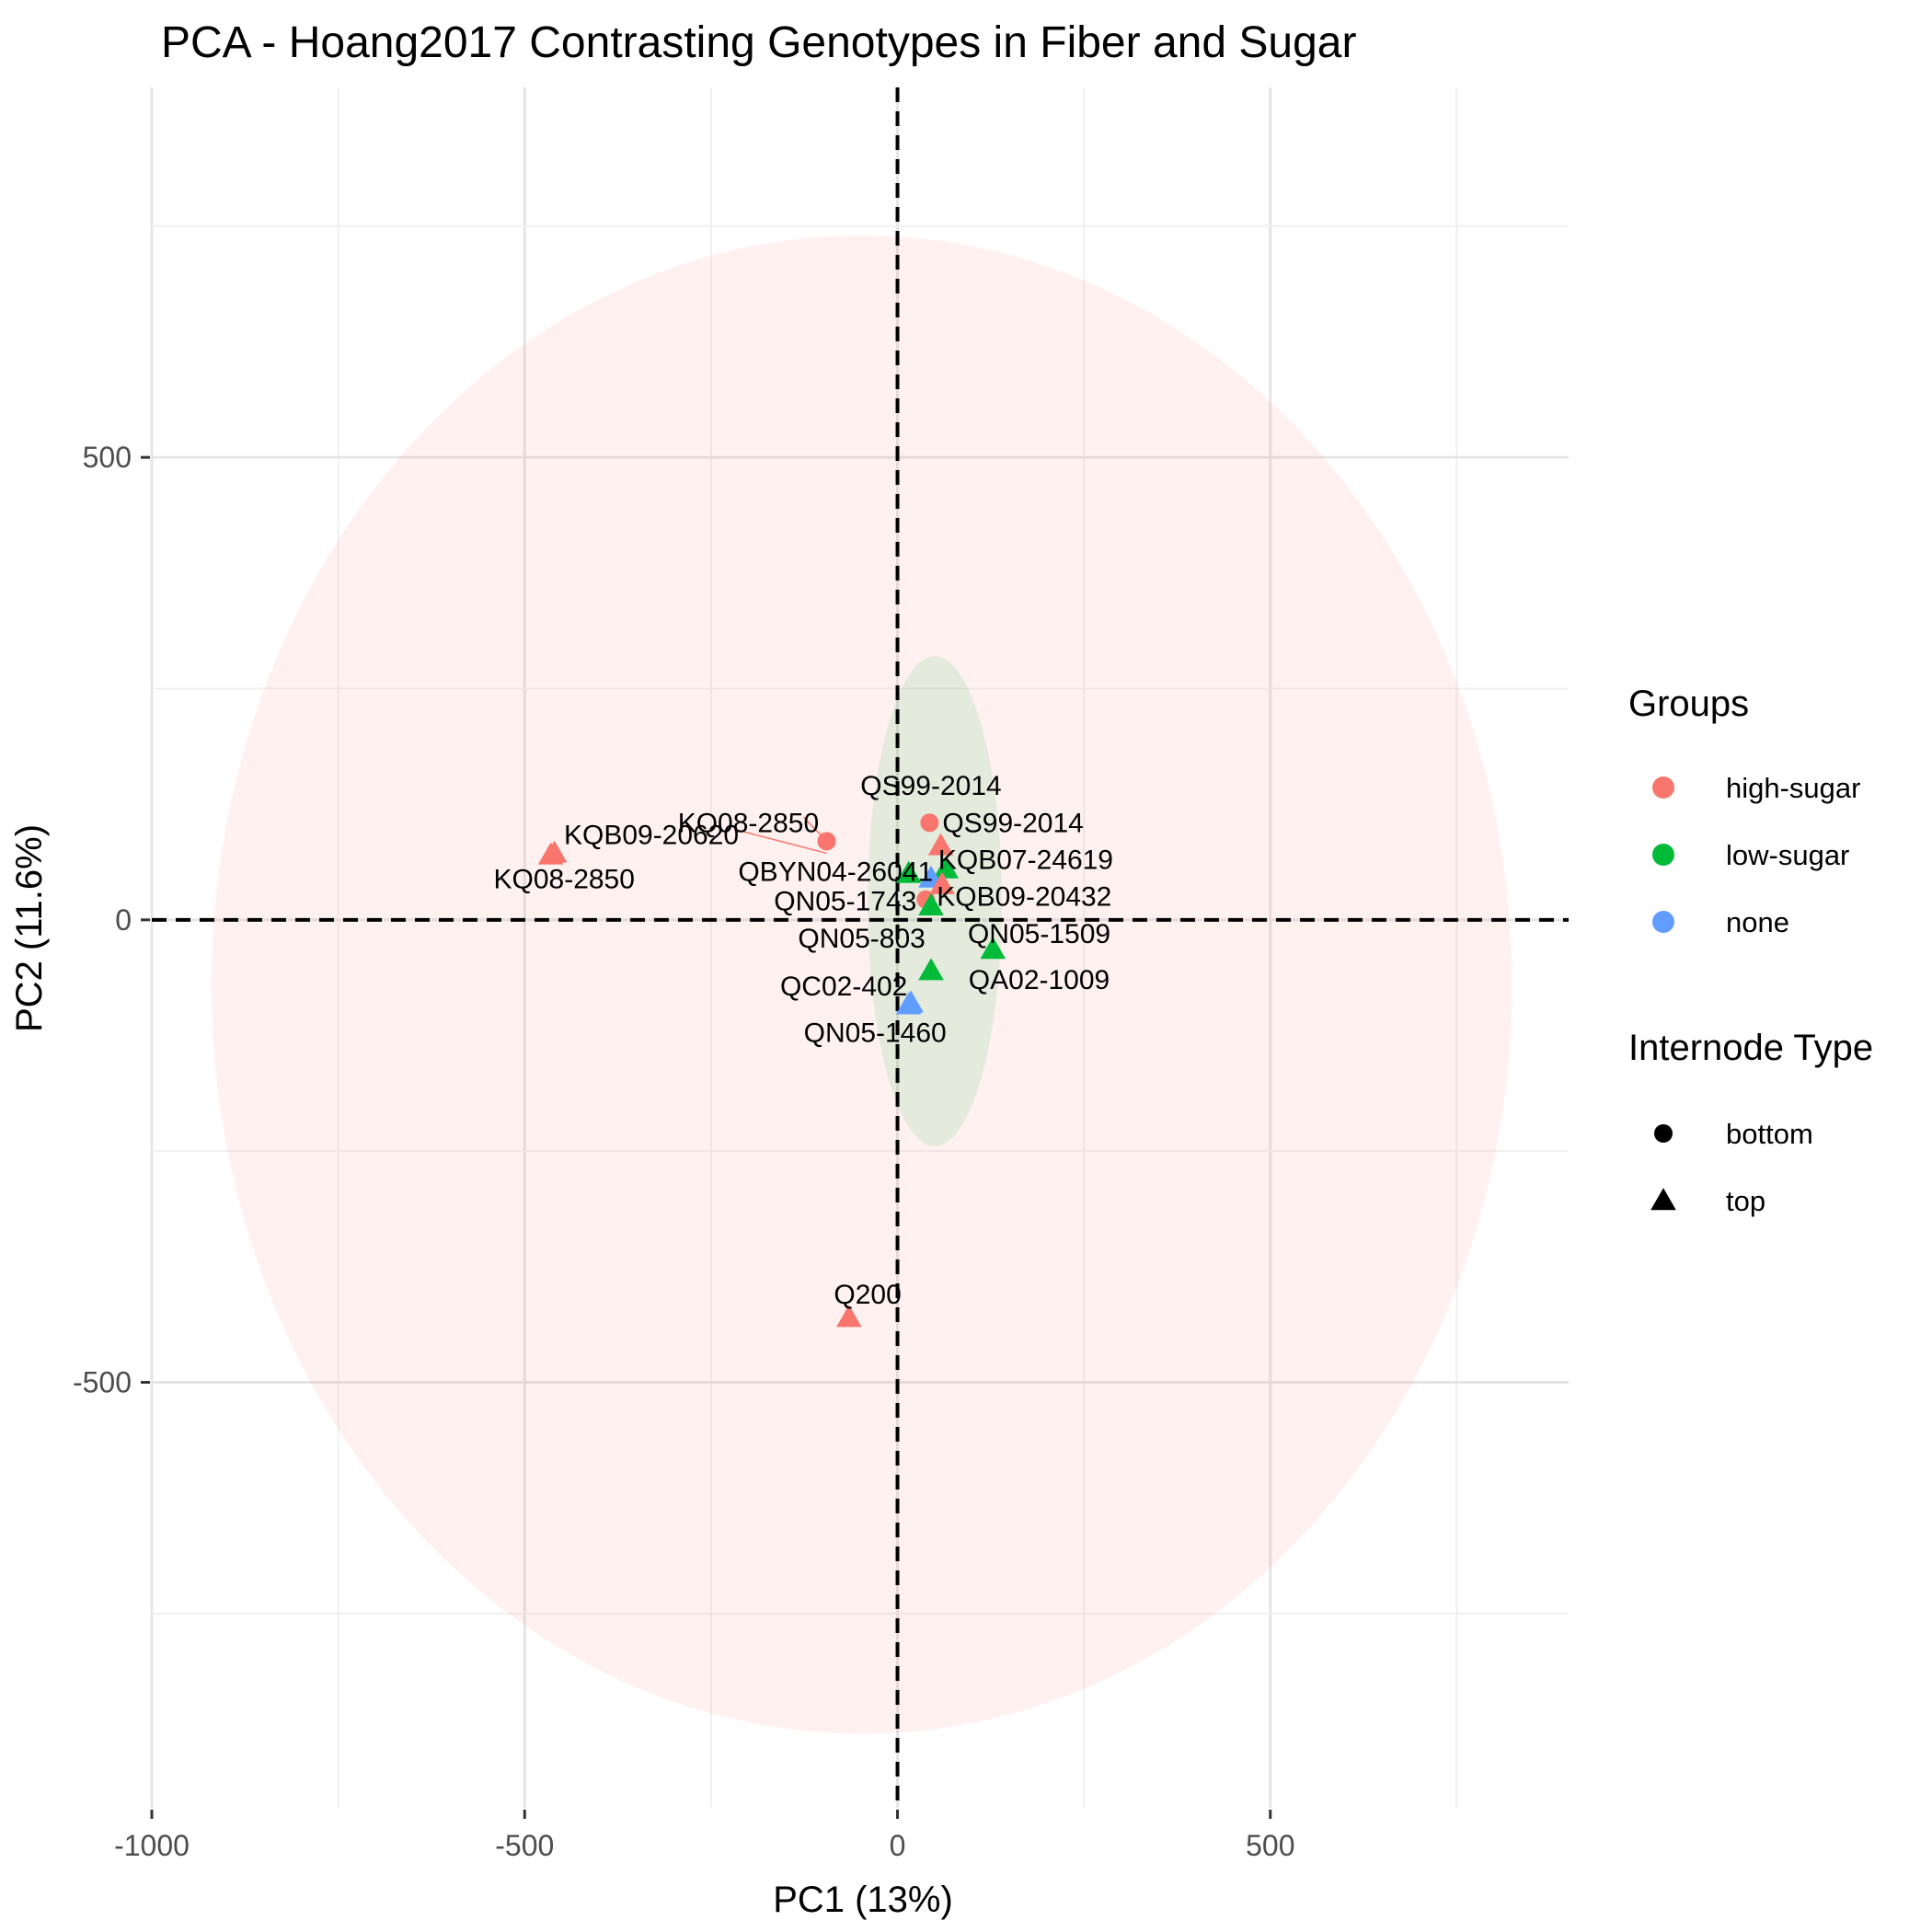 This screenshot has width=1932, height=1932. What do you see at coordinates (911, 1001) in the screenshot?
I see `data-point-none-top` at bounding box center [911, 1001].